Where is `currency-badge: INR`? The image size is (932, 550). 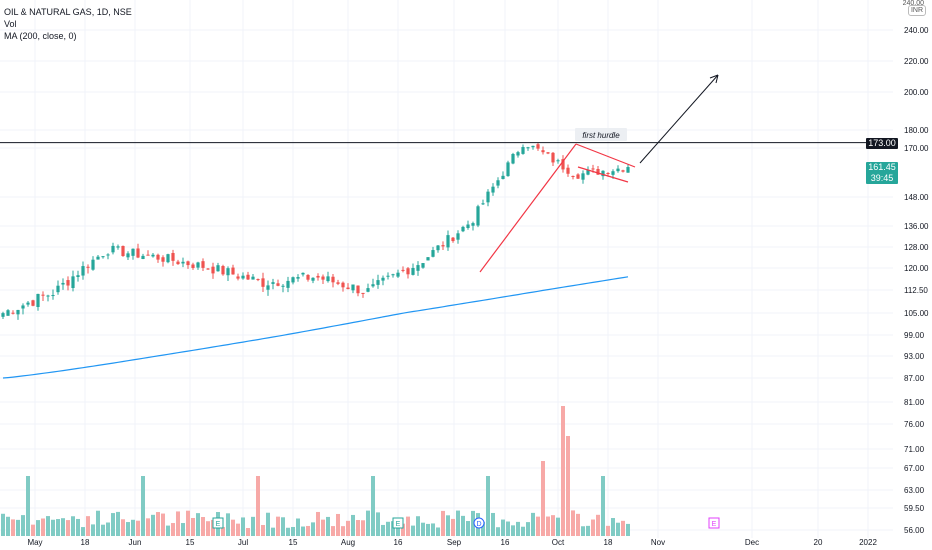
currency-badge: INR is located at coordinates (916, 10).